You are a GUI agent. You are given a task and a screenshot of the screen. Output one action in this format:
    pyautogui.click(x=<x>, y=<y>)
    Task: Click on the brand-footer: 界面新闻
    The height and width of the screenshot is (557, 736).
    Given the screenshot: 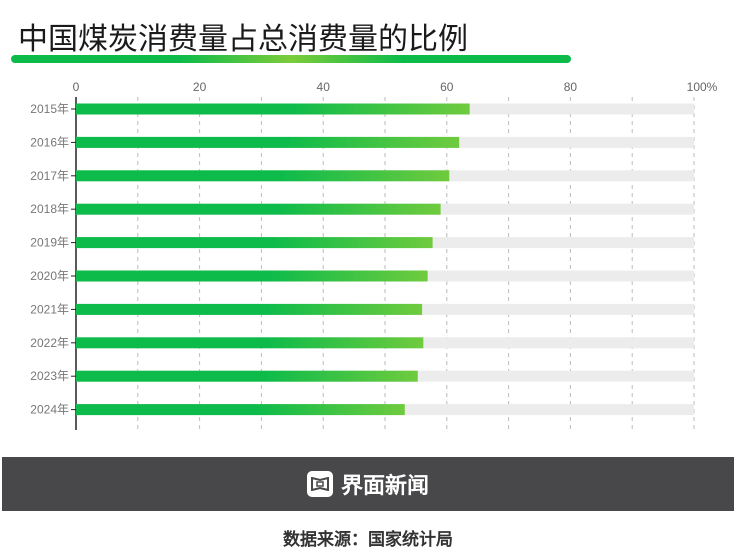 What is the action you would take?
    pyautogui.click(x=368, y=484)
    